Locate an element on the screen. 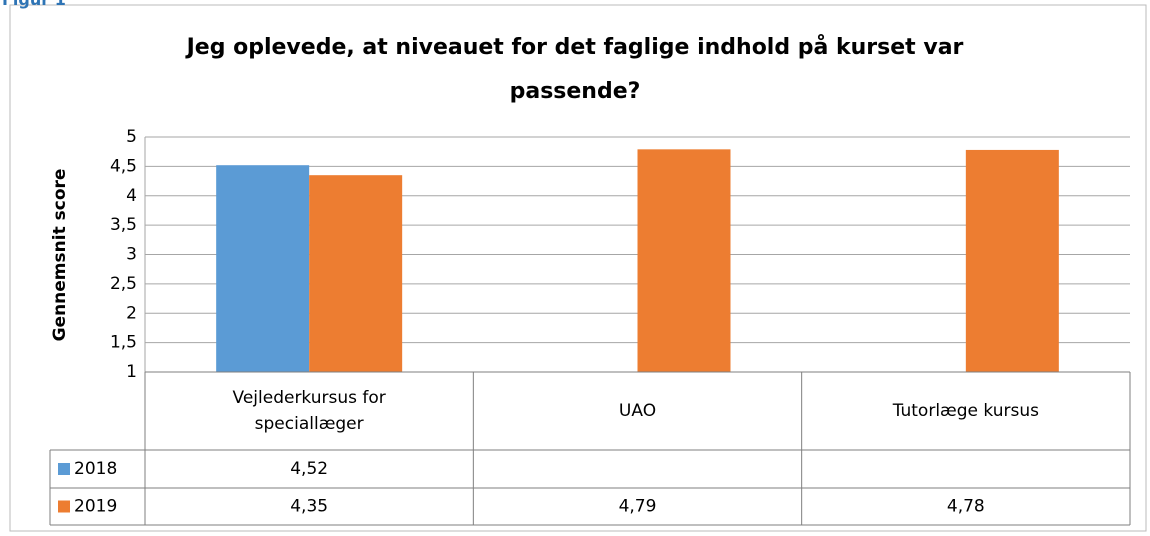  data-label: 4,35 is located at coordinates (309, 507).